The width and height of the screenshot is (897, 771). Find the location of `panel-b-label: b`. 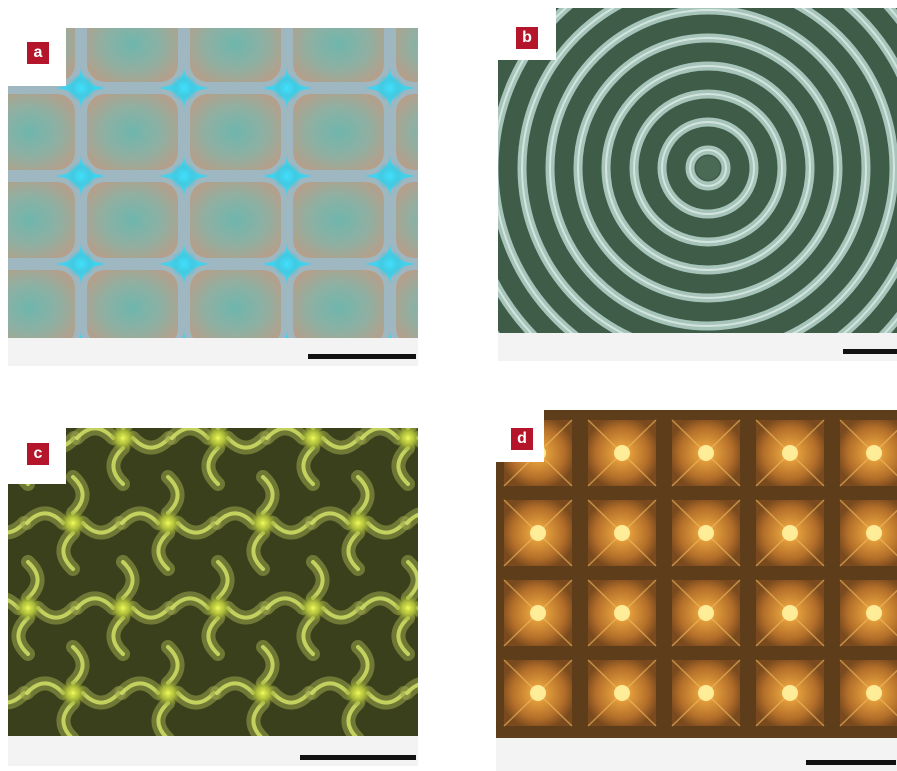

panel-b-label: b is located at coordinates (527, 38).